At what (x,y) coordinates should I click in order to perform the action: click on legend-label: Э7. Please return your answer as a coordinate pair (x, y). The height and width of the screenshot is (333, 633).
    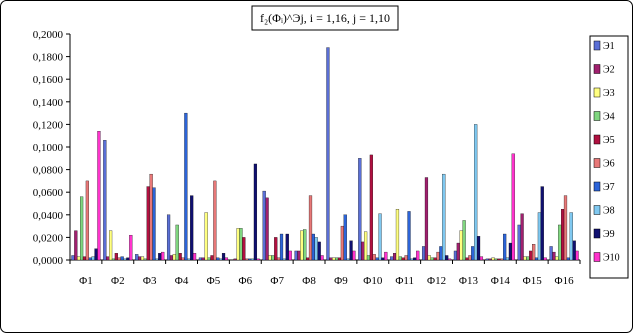
    Looking at the image, I should click on (609, 187).